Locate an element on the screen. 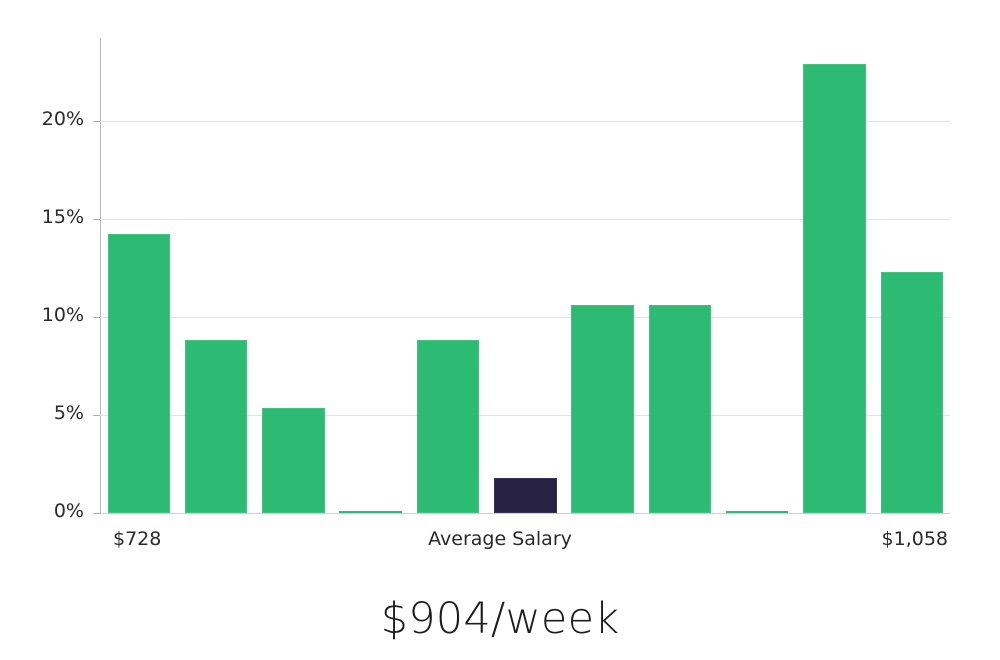  y-tick-label-10: 10% is located at coordinates (62, 314).